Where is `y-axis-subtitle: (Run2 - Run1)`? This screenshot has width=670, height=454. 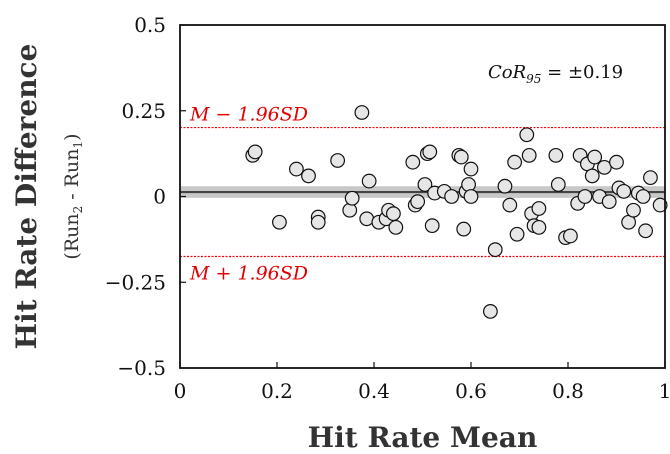
y-axis-subtitle: (Run2 - Run1) is located at coordinates (73, 196).